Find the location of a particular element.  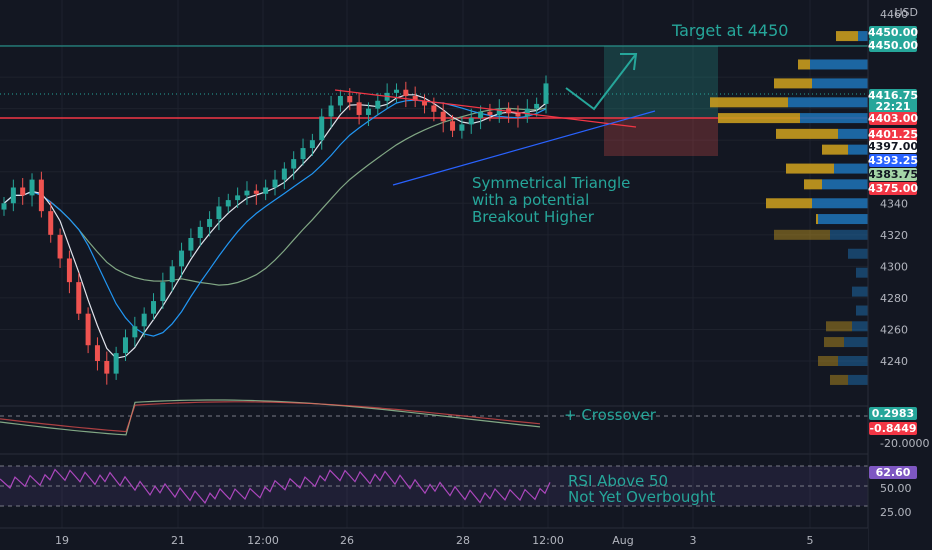

time-tick: Aug is located at coordinates (622, 540).